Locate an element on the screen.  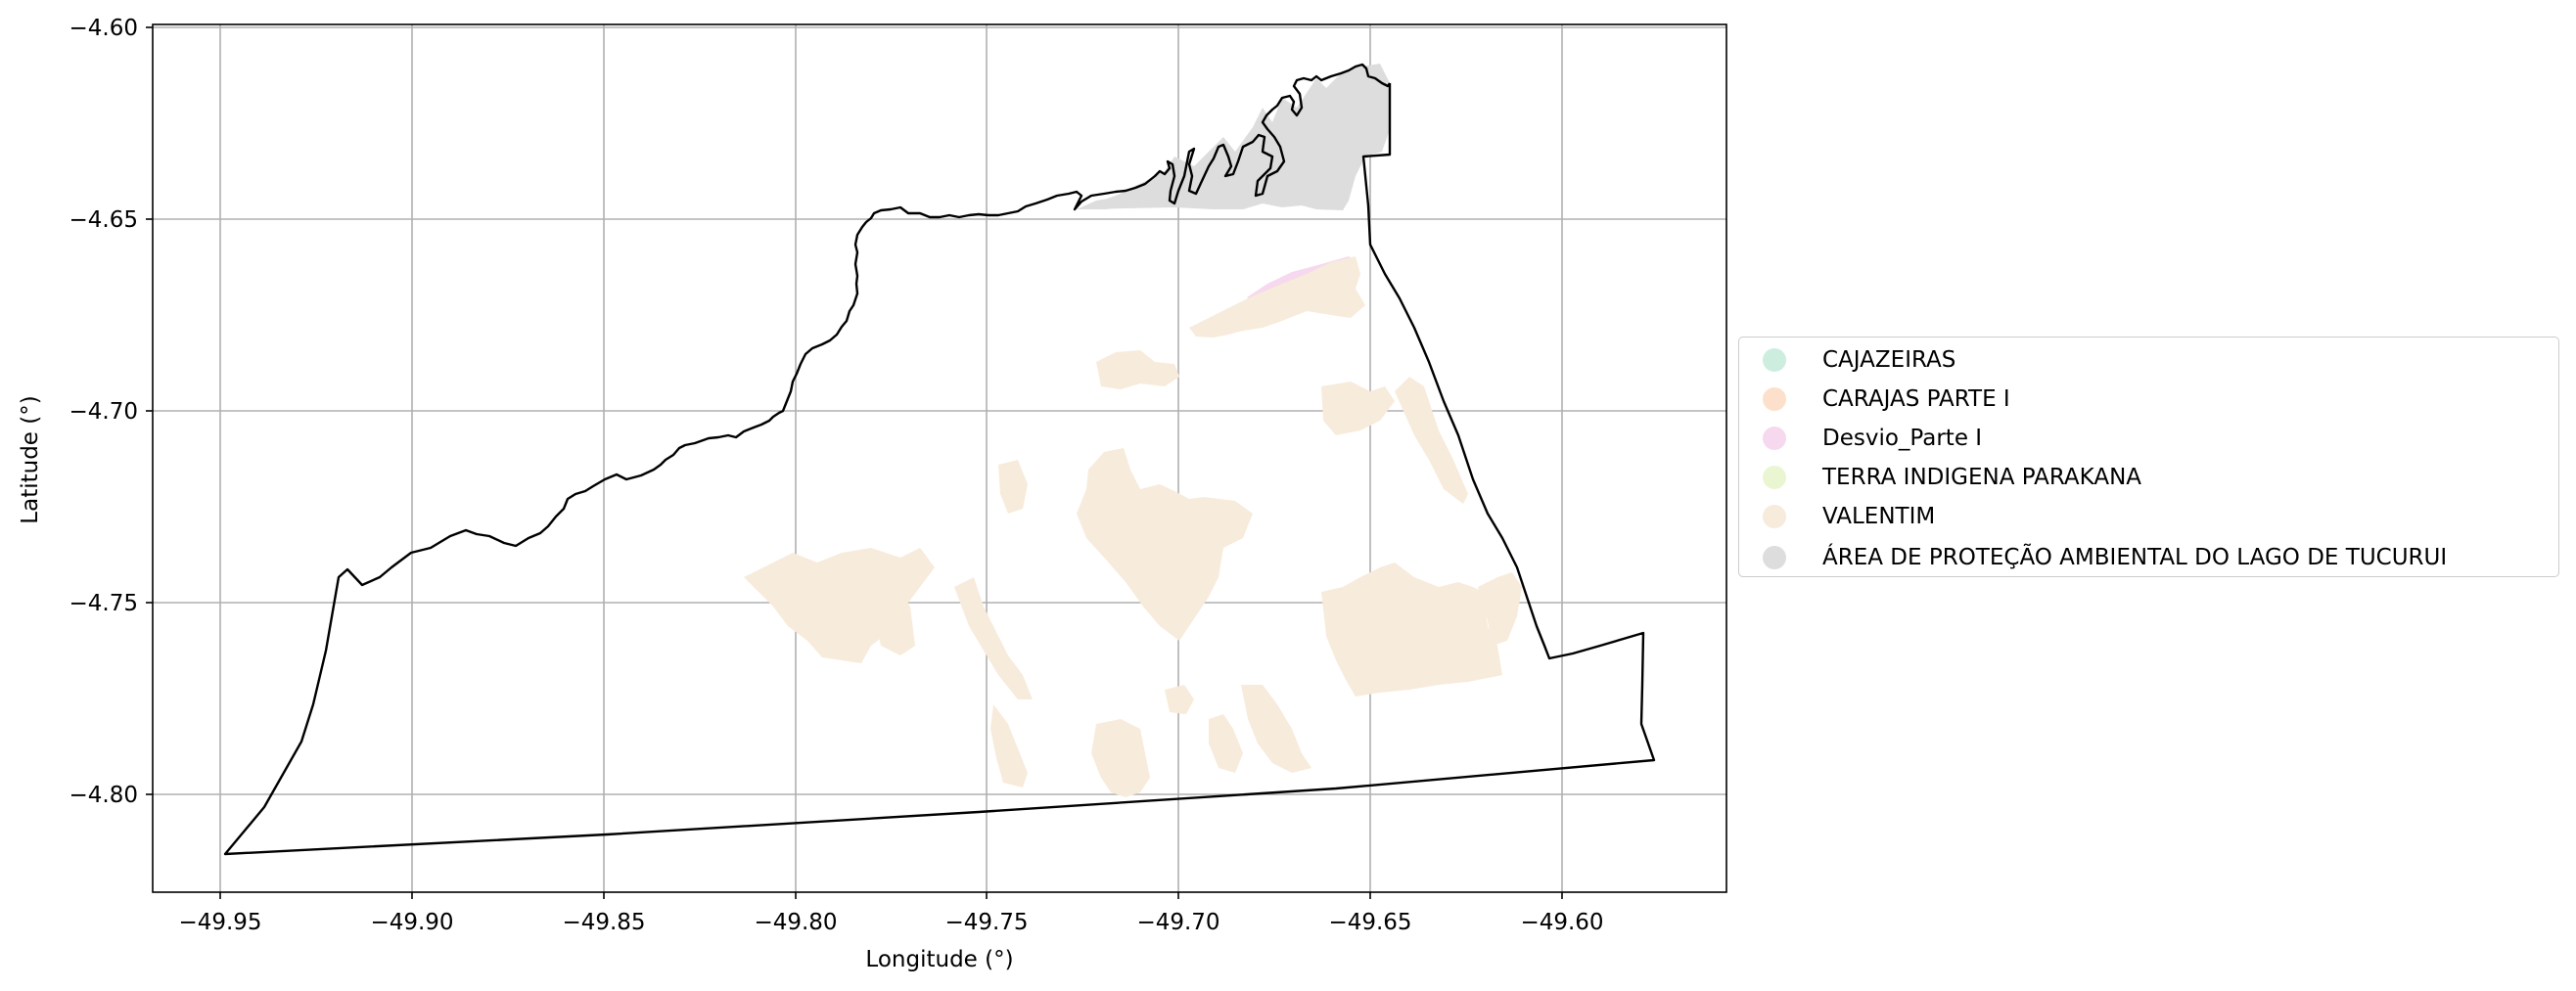
legend-label: Desvio_Parte I is located at coordinates (1902, 438).